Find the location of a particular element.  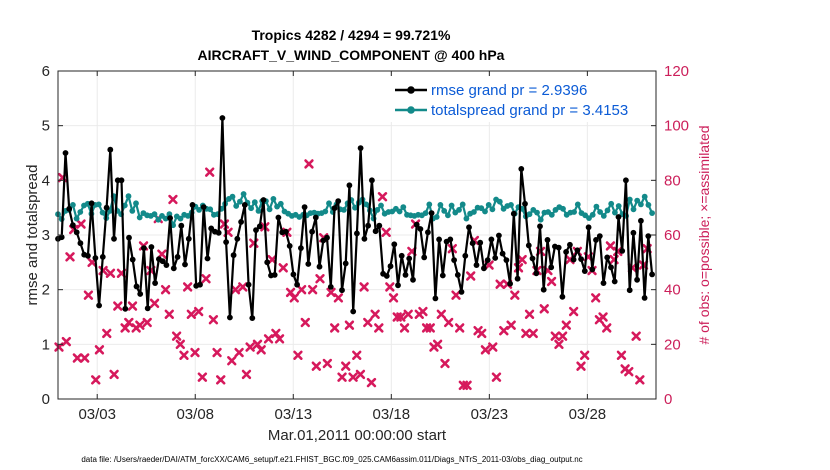

x-tick-label: 03/03 is located at coordinates (97, 414).